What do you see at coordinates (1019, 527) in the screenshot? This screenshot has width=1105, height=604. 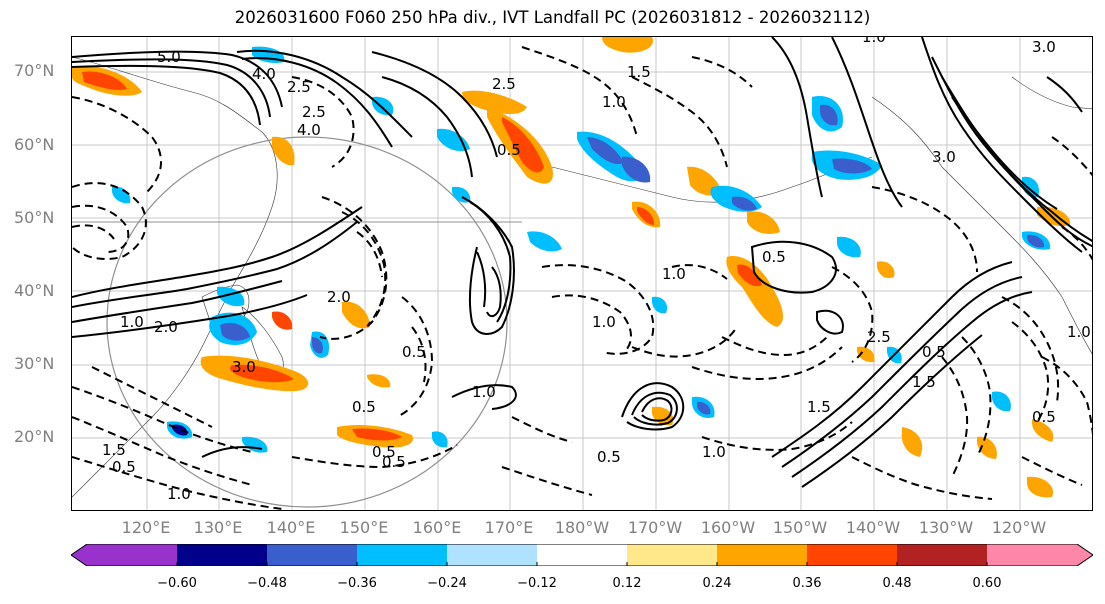 I see `lon-label-120w: 120°W` at bounding box center [1019, 527].